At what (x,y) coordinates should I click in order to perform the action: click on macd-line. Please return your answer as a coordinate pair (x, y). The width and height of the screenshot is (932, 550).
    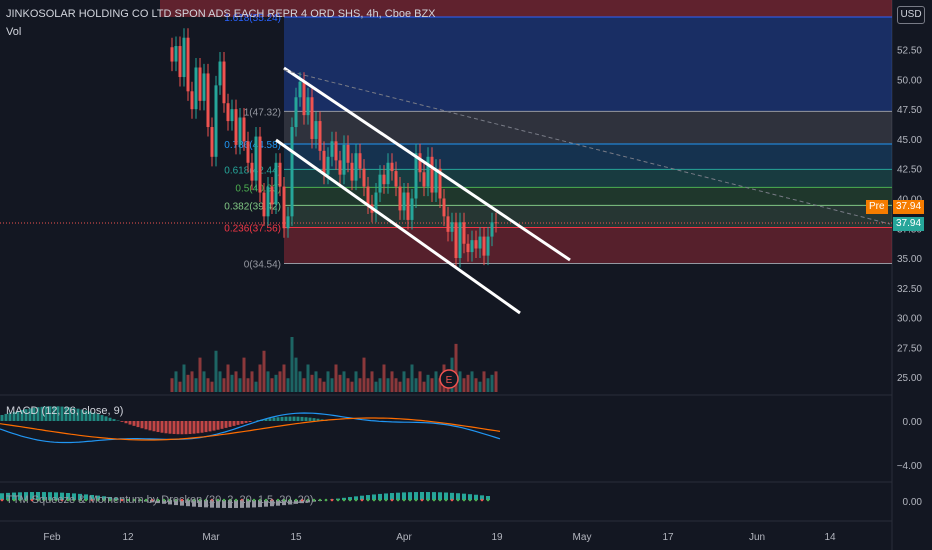
    Looking at the image, I should click on (250, 428).